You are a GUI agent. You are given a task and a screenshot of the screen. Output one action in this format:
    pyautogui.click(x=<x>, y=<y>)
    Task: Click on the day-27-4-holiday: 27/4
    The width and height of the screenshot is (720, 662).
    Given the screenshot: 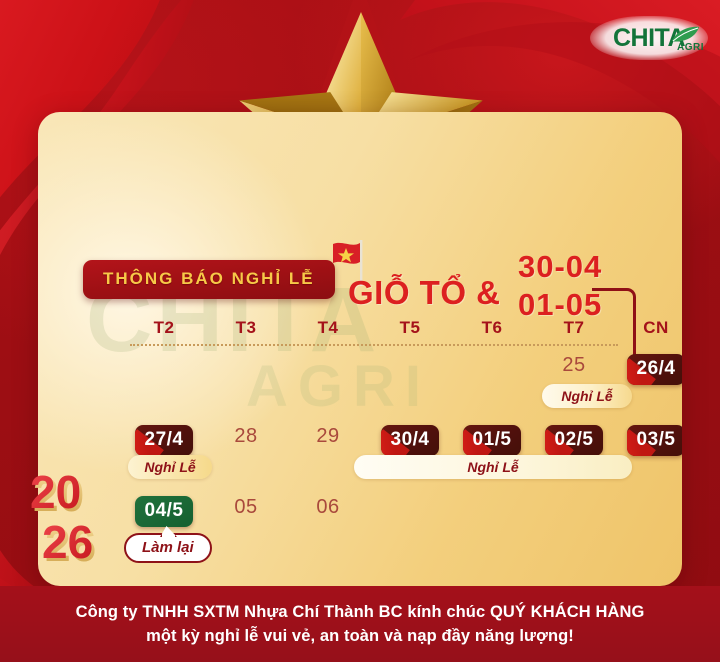 What is the action you would take?
    pyautogui.click(x=164, y=440)
    